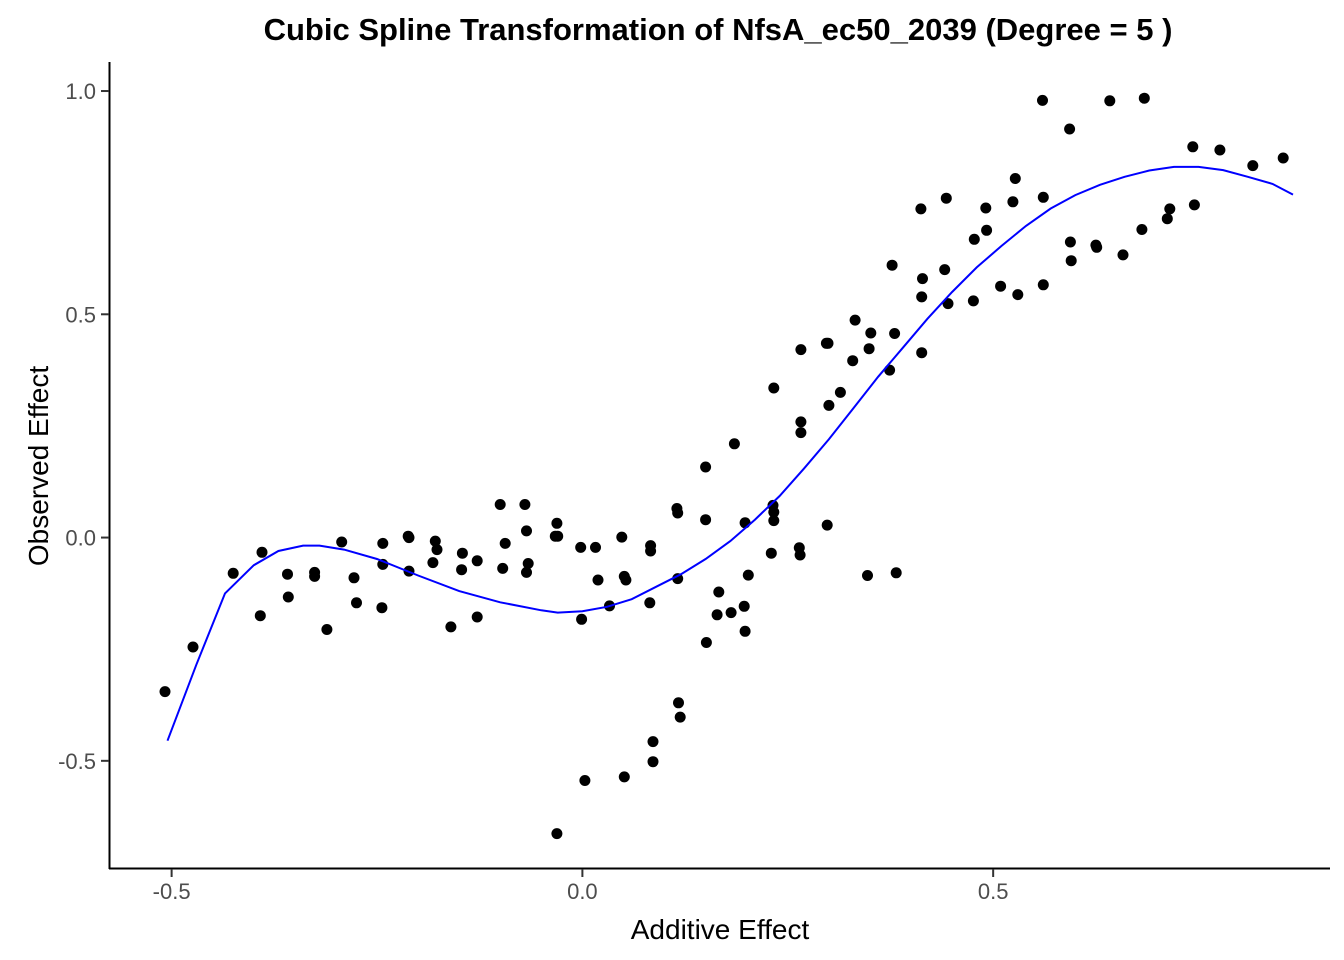 Image resolution: width=1344 pixels, height=960 pixels. I want to click on y-tick-label-1: 0.0, so click(80, 538).